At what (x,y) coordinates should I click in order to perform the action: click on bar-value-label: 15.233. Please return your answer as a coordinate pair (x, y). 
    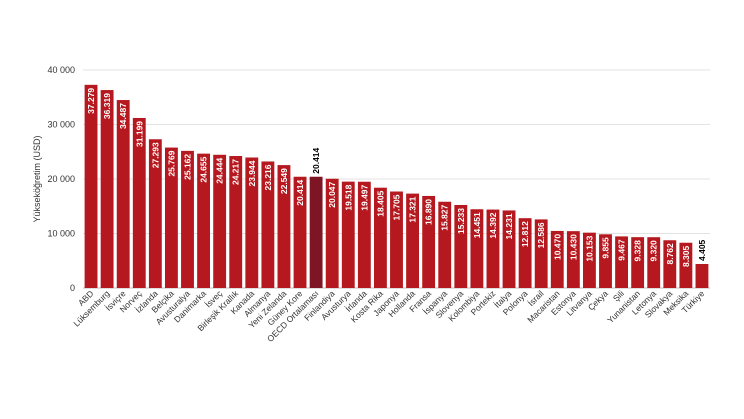
    Looking at the image, I should click on (461, 221).